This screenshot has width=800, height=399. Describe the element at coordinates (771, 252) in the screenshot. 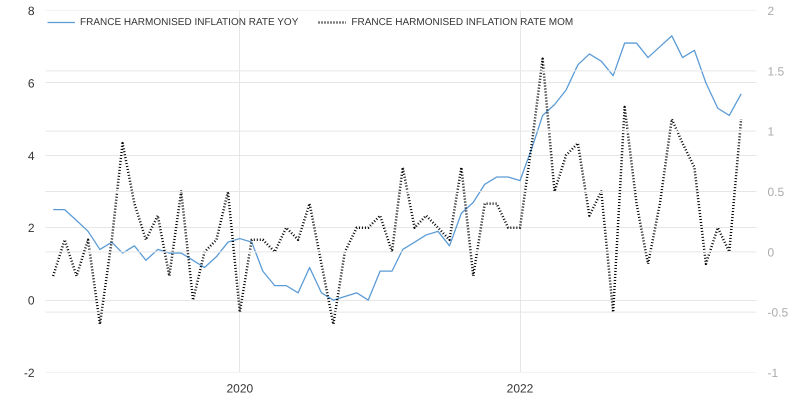

I see `y2-tick-label: 0` at that location.